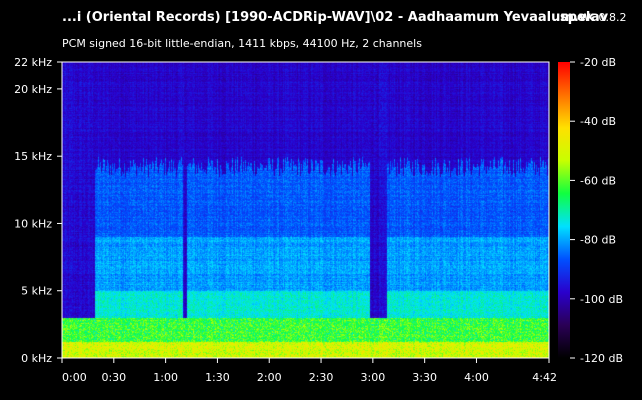 Image resolution: width=642 pixels, height=400 pixels. Describe the element at coordinates (601, 358) in the screenshot. I see `colorbar-tick-label: -120 dB` at that location.